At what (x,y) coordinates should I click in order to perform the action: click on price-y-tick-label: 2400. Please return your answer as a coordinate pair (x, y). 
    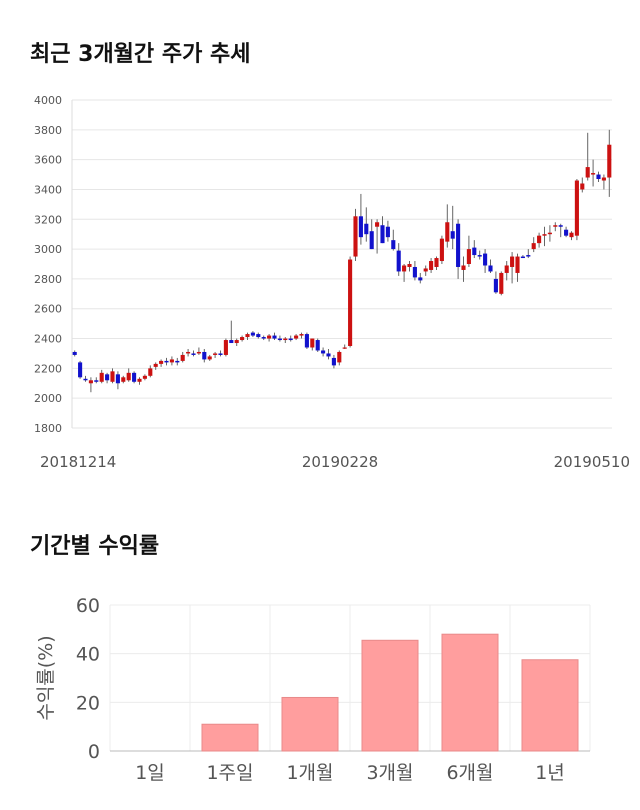
    Looking at the image, I should click on (48, 339).